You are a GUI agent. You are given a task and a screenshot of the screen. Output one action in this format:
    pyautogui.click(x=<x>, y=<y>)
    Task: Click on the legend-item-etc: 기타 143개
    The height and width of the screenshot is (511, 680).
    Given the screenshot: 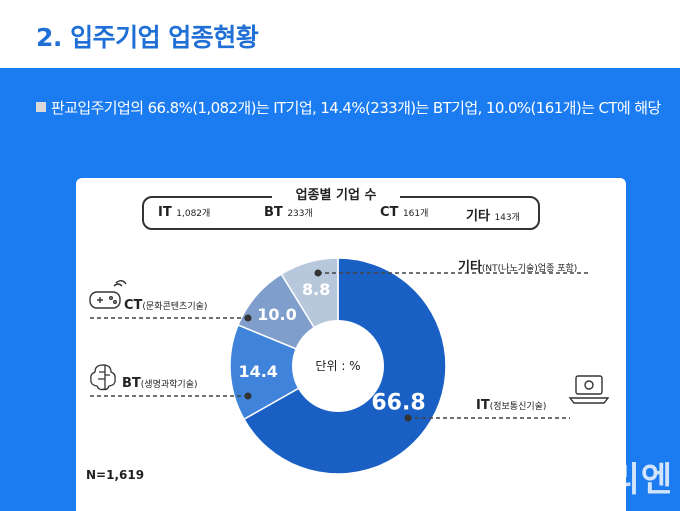 What is the action you would take?
    pyautogui.click(x=493, y=216)
    